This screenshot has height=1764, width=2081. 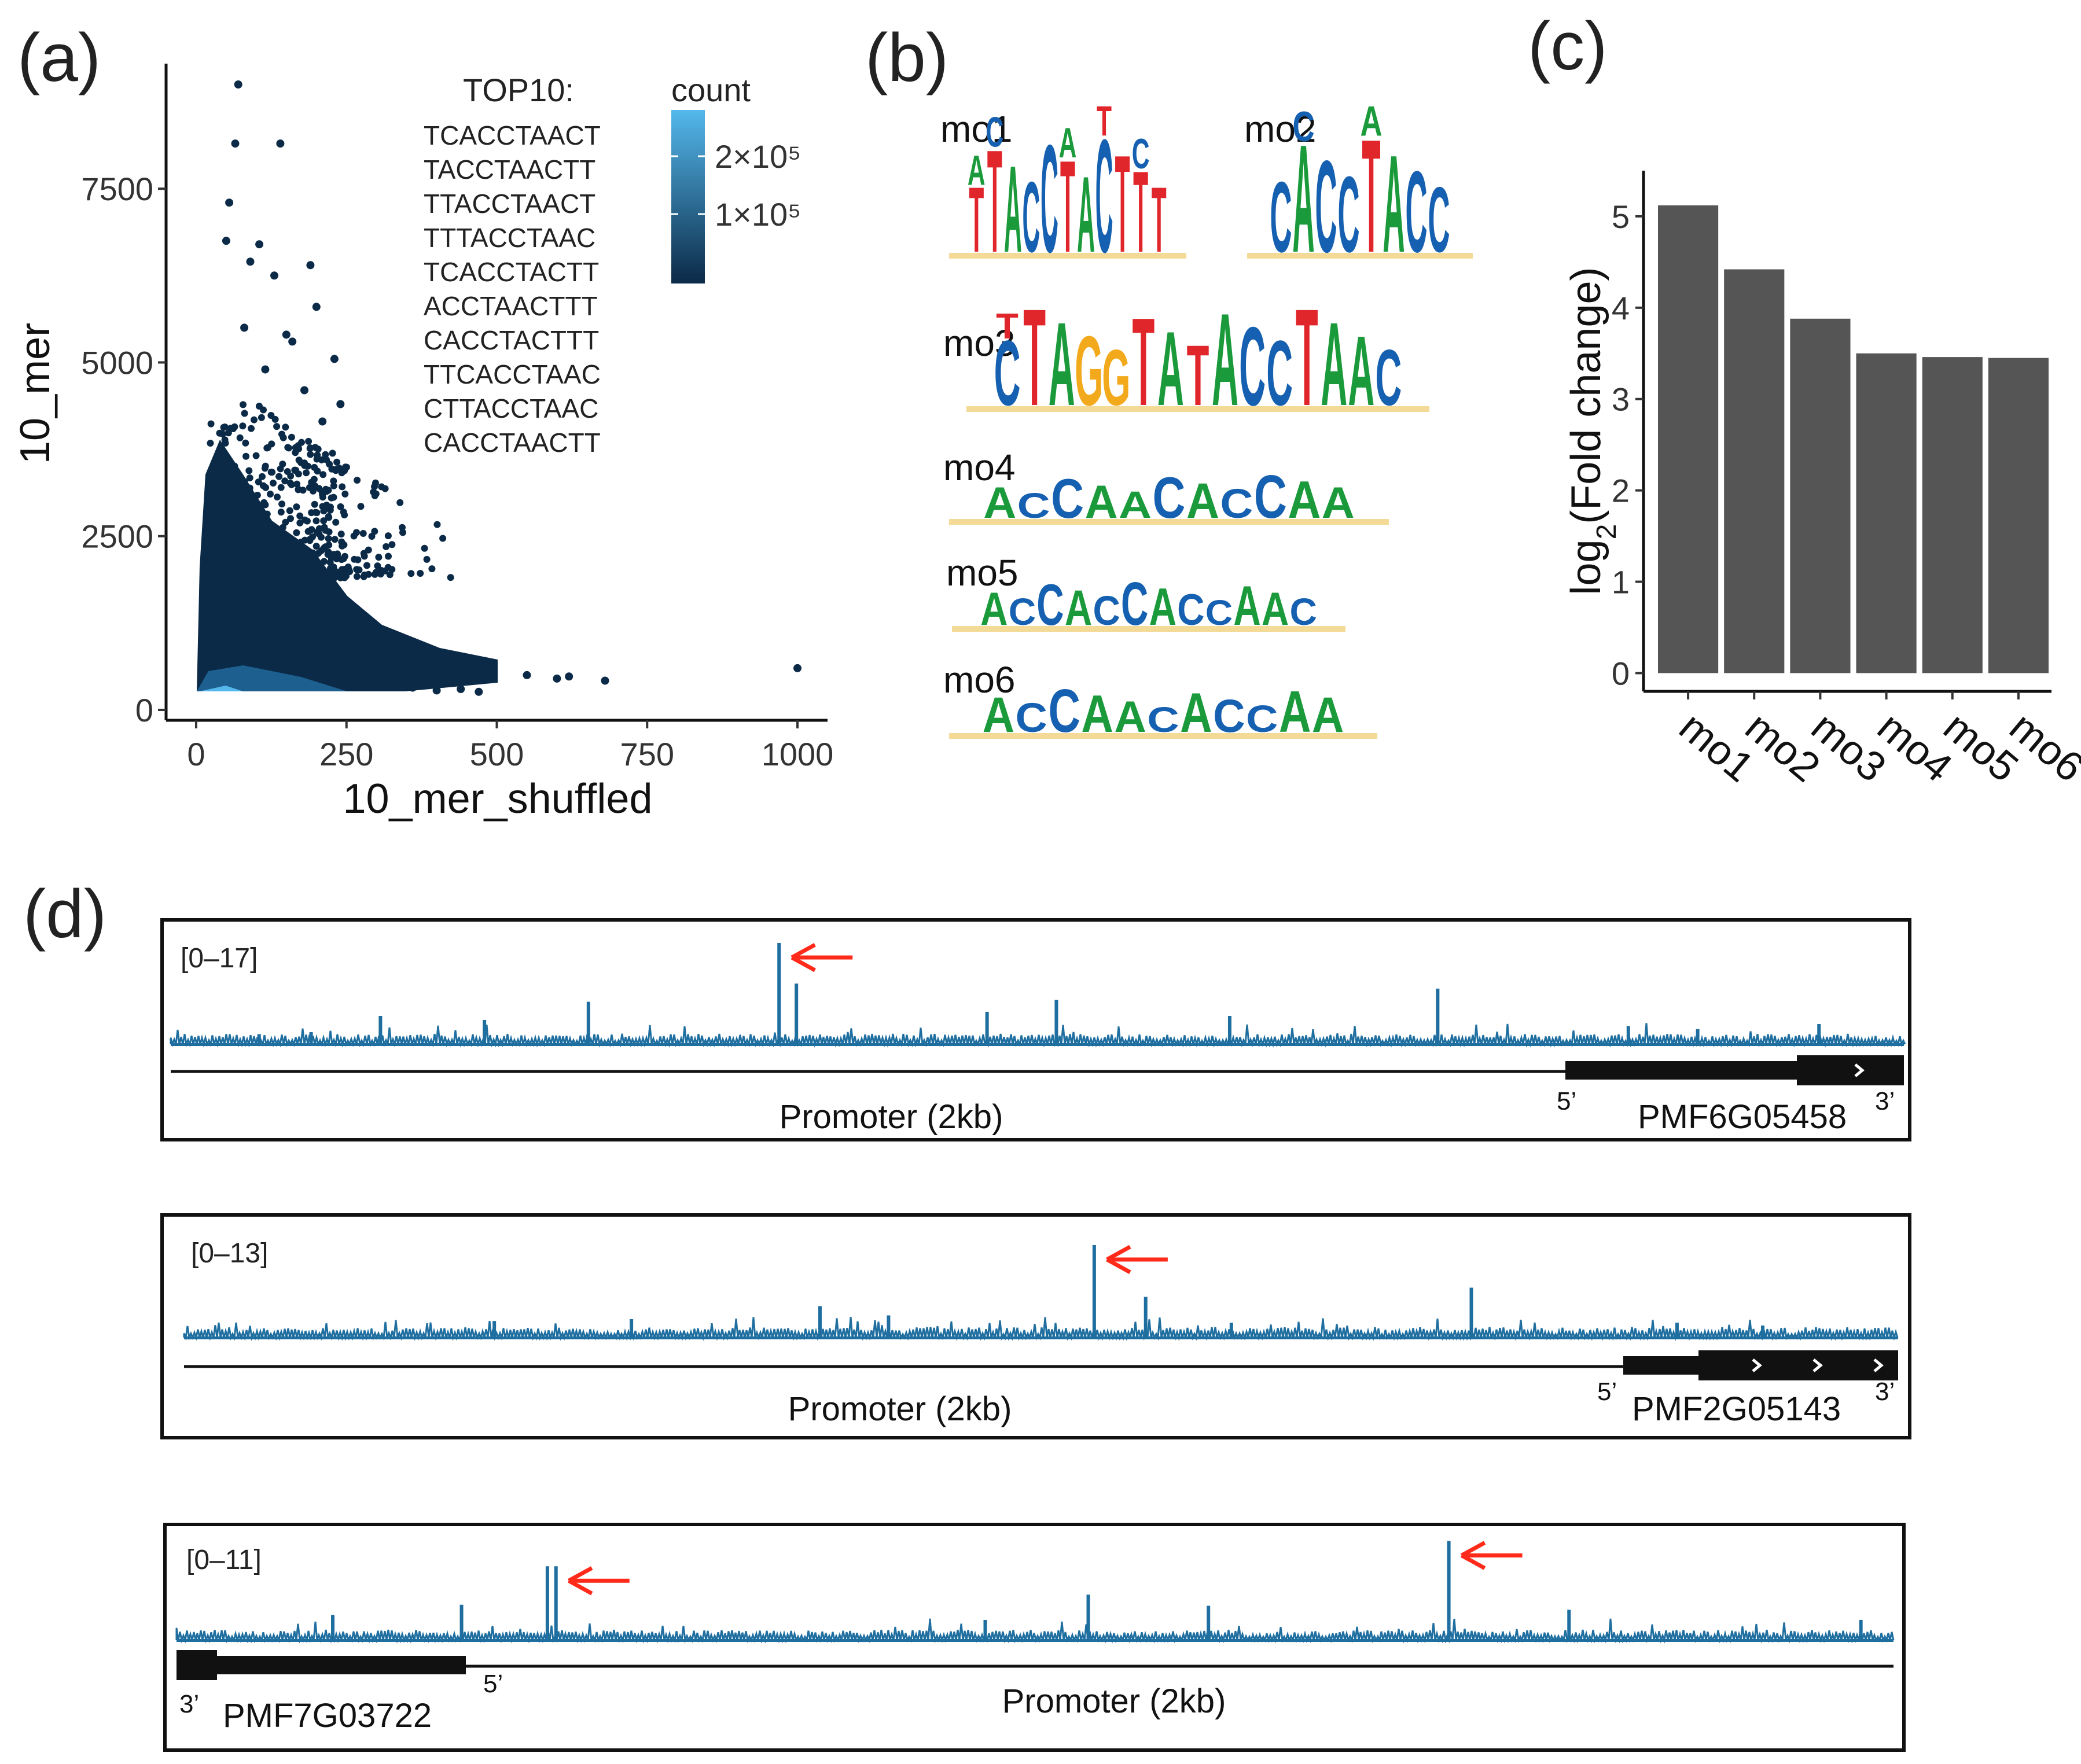 I want to click on track-2-signal, so click(x=1041, y=1312).